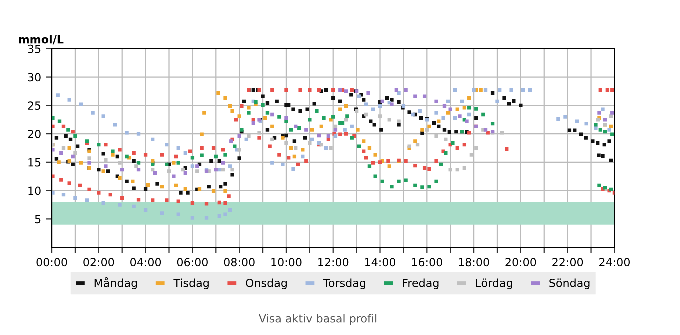 The image size is (680, 335). Describe the element at coordinates (494, 284) in the screenshot. I see `legend-label: Lördag` at that location.